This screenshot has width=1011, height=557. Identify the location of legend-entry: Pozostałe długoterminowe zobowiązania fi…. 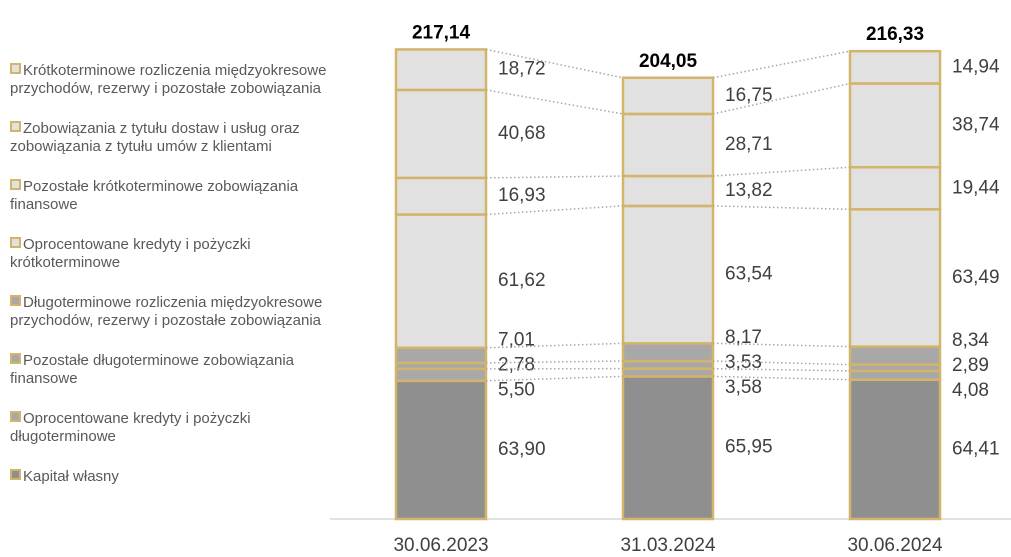
(185, 370).